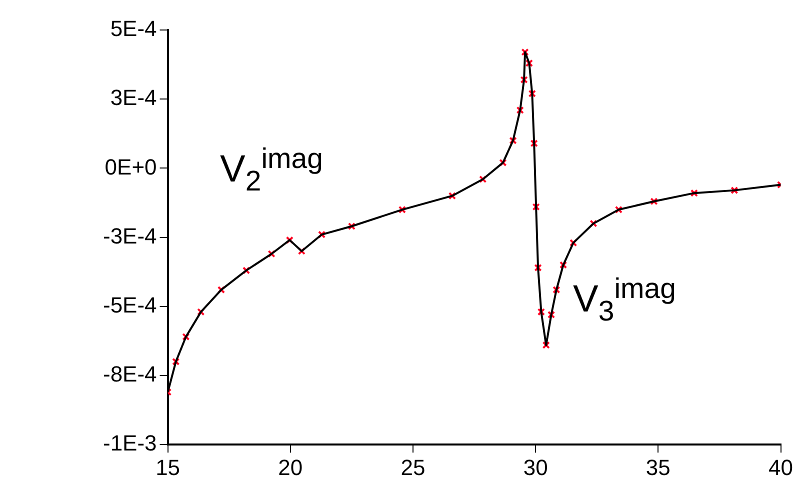 This screenshot has width=796, height=498. I want to click on y-tick-label: 5E-4, so click(133, 29).